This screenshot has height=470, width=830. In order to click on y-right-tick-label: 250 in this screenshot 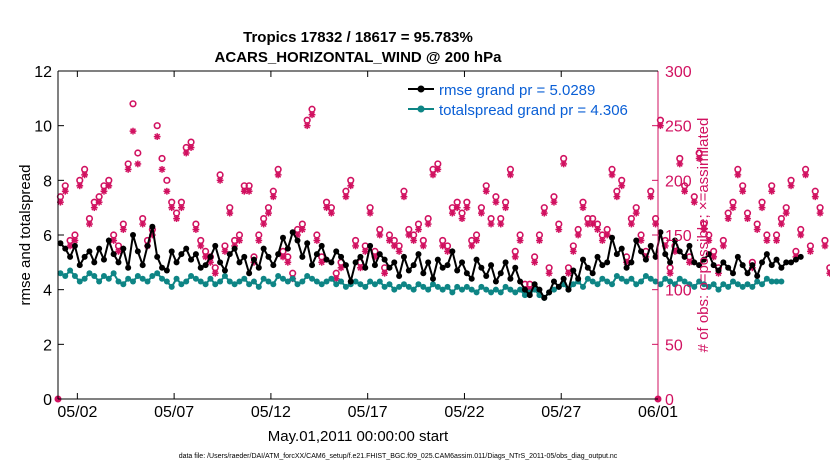, I will do `click(678, 127)`.